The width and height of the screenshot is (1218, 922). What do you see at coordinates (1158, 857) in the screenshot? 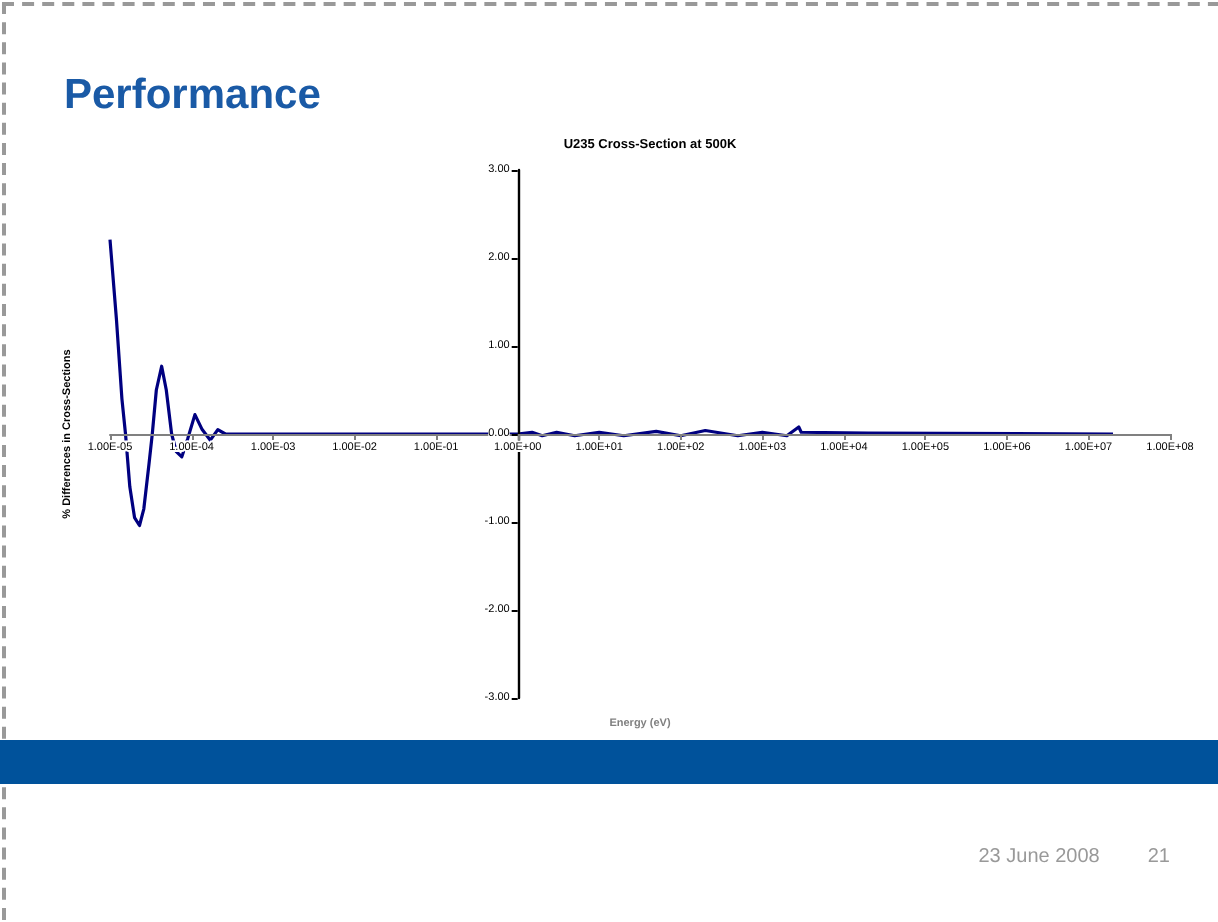
I see `text: 21` at bounding box center [1158, 857].